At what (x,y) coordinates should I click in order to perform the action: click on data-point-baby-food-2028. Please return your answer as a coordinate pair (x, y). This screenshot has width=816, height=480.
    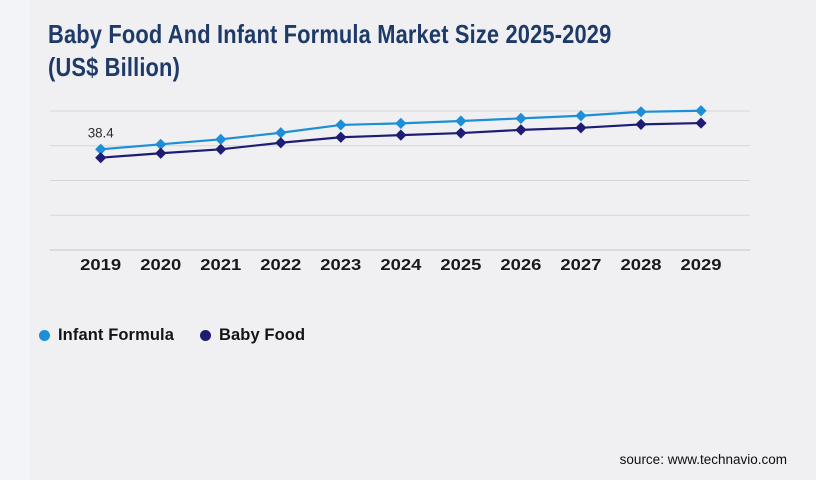
    Looking at the image, I should click on (641, 124).